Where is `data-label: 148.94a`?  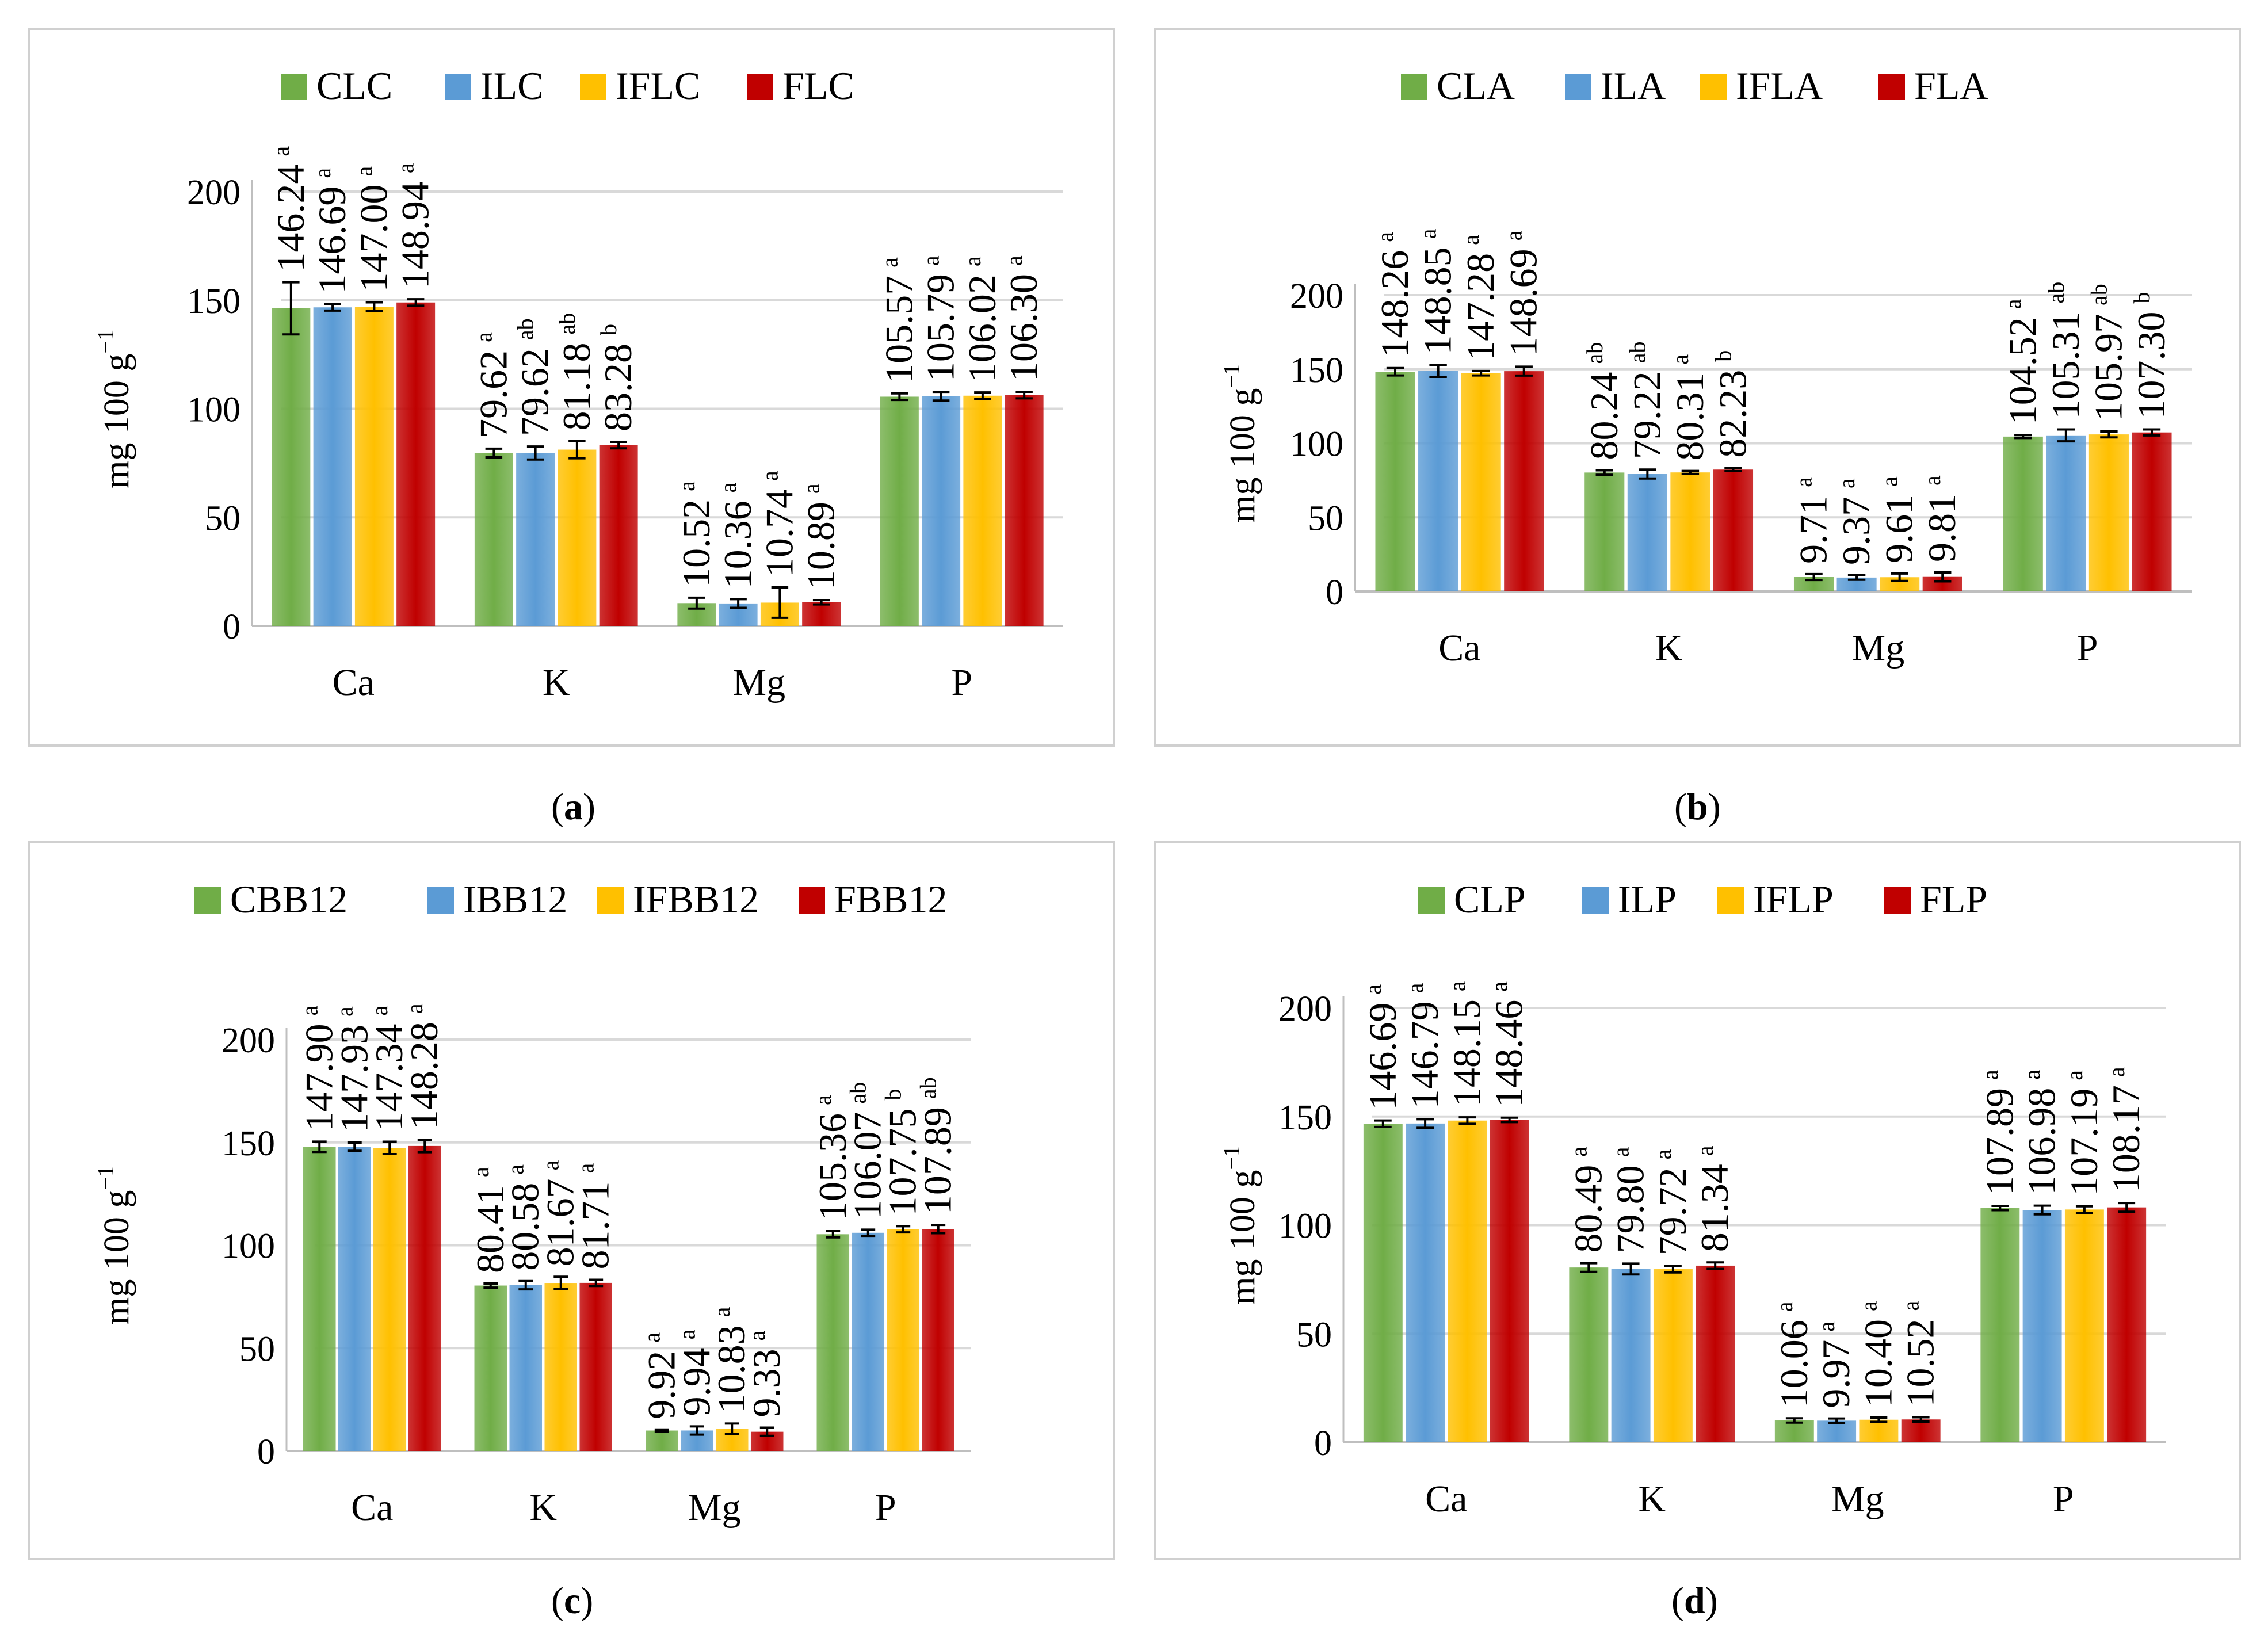
data-label: 148.94a is located at coordinates (415, 226).